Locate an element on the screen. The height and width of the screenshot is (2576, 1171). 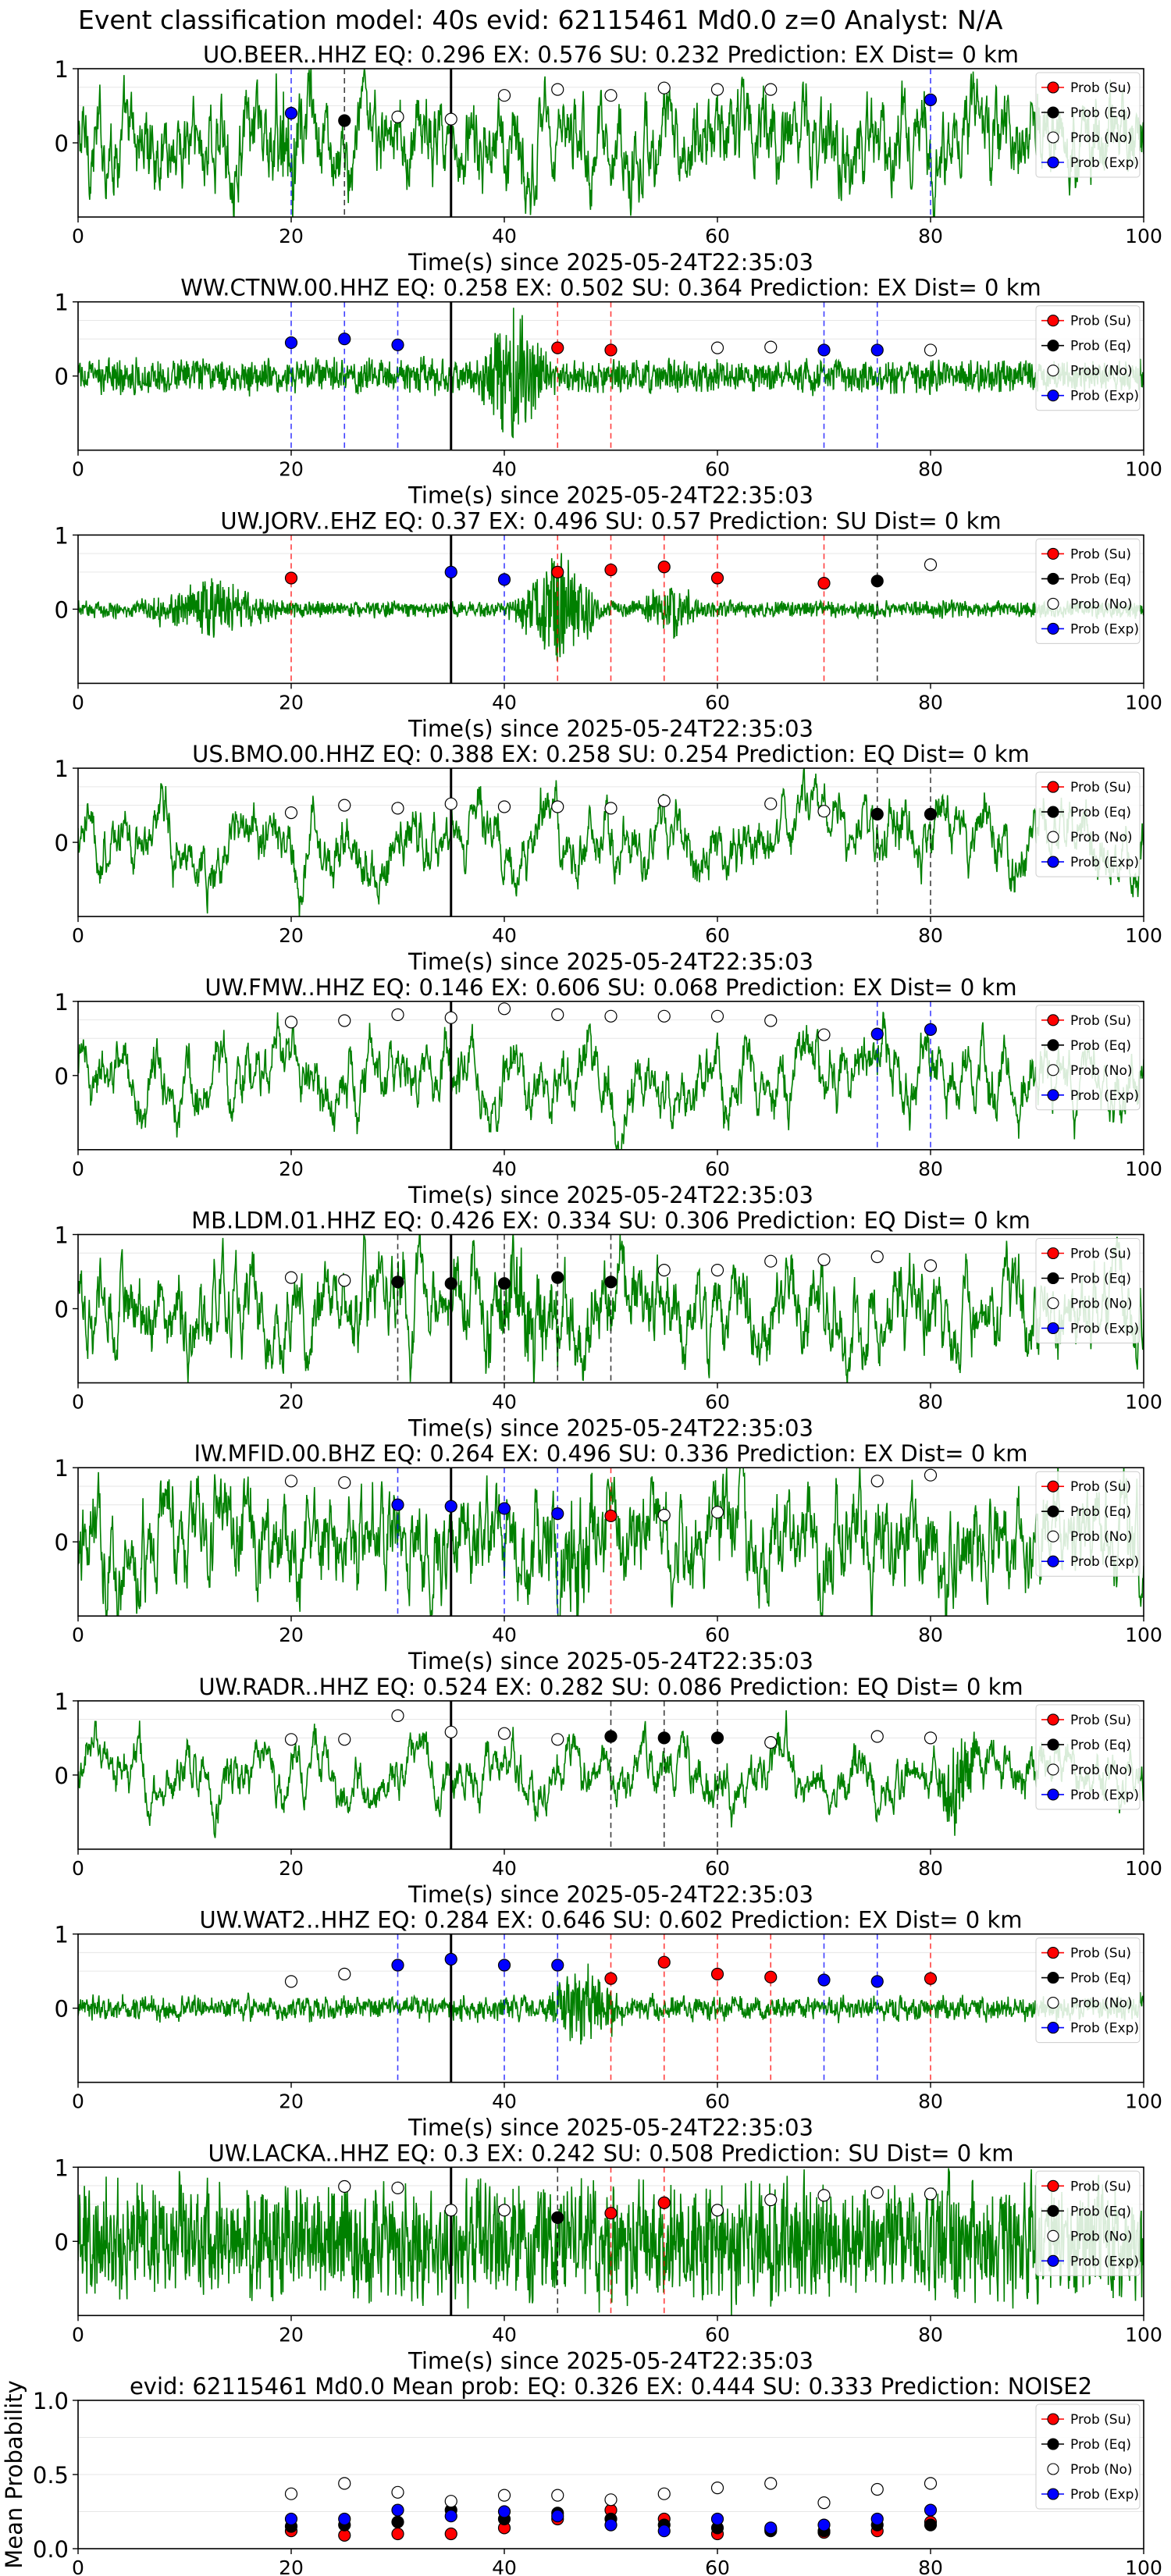
waveform-trace is located at coordinates (611, 373).